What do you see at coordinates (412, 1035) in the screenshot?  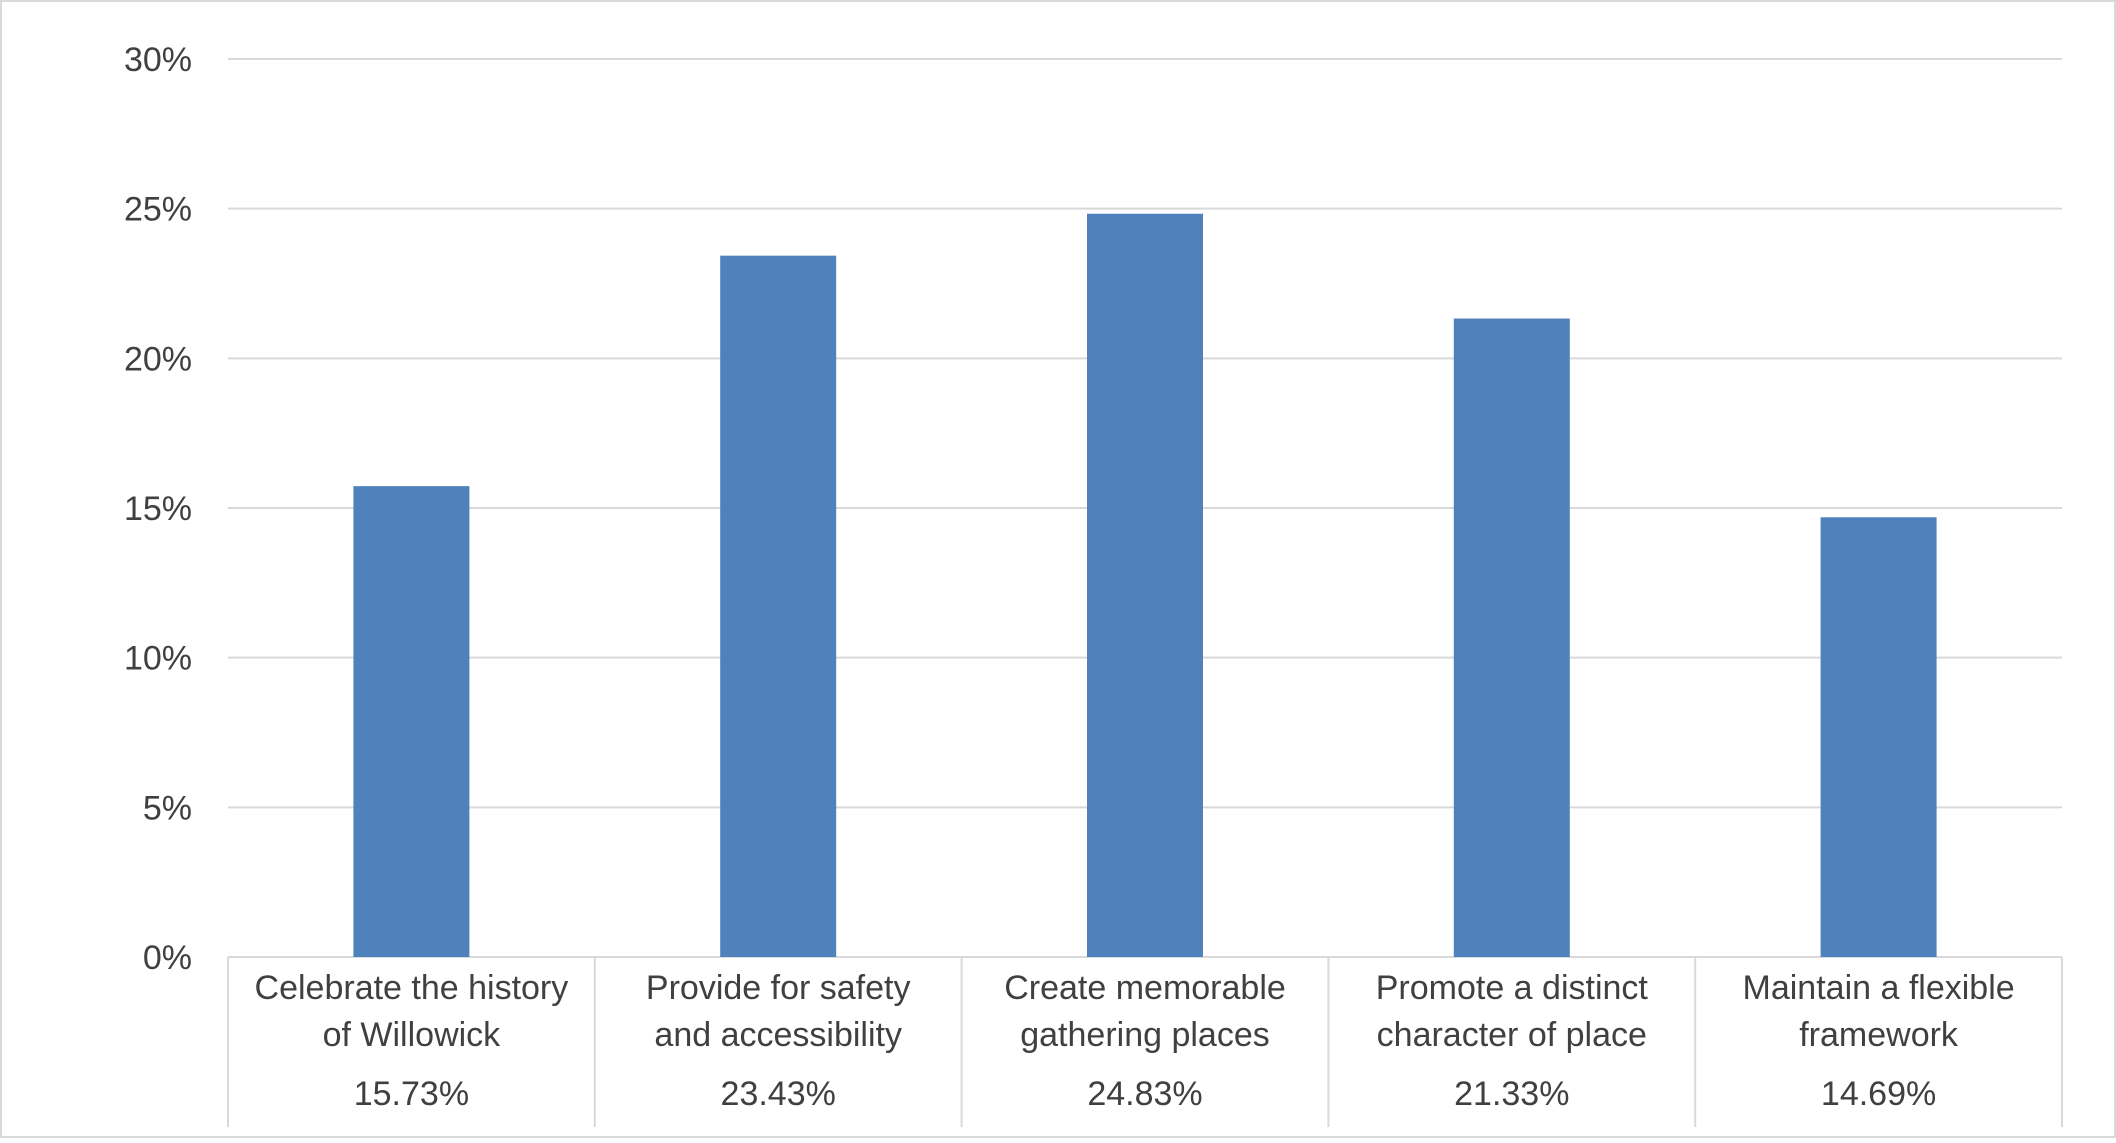 I see `category-label: of Willowick` at bounding box center [412, 1035].